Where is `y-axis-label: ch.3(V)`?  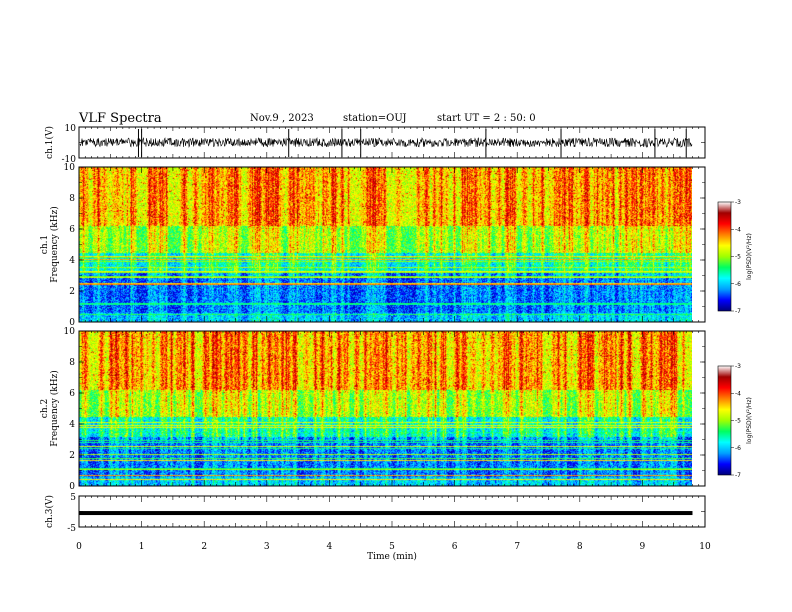 y-axis-label: ch.3(V) is located at coordinates (49, 511).